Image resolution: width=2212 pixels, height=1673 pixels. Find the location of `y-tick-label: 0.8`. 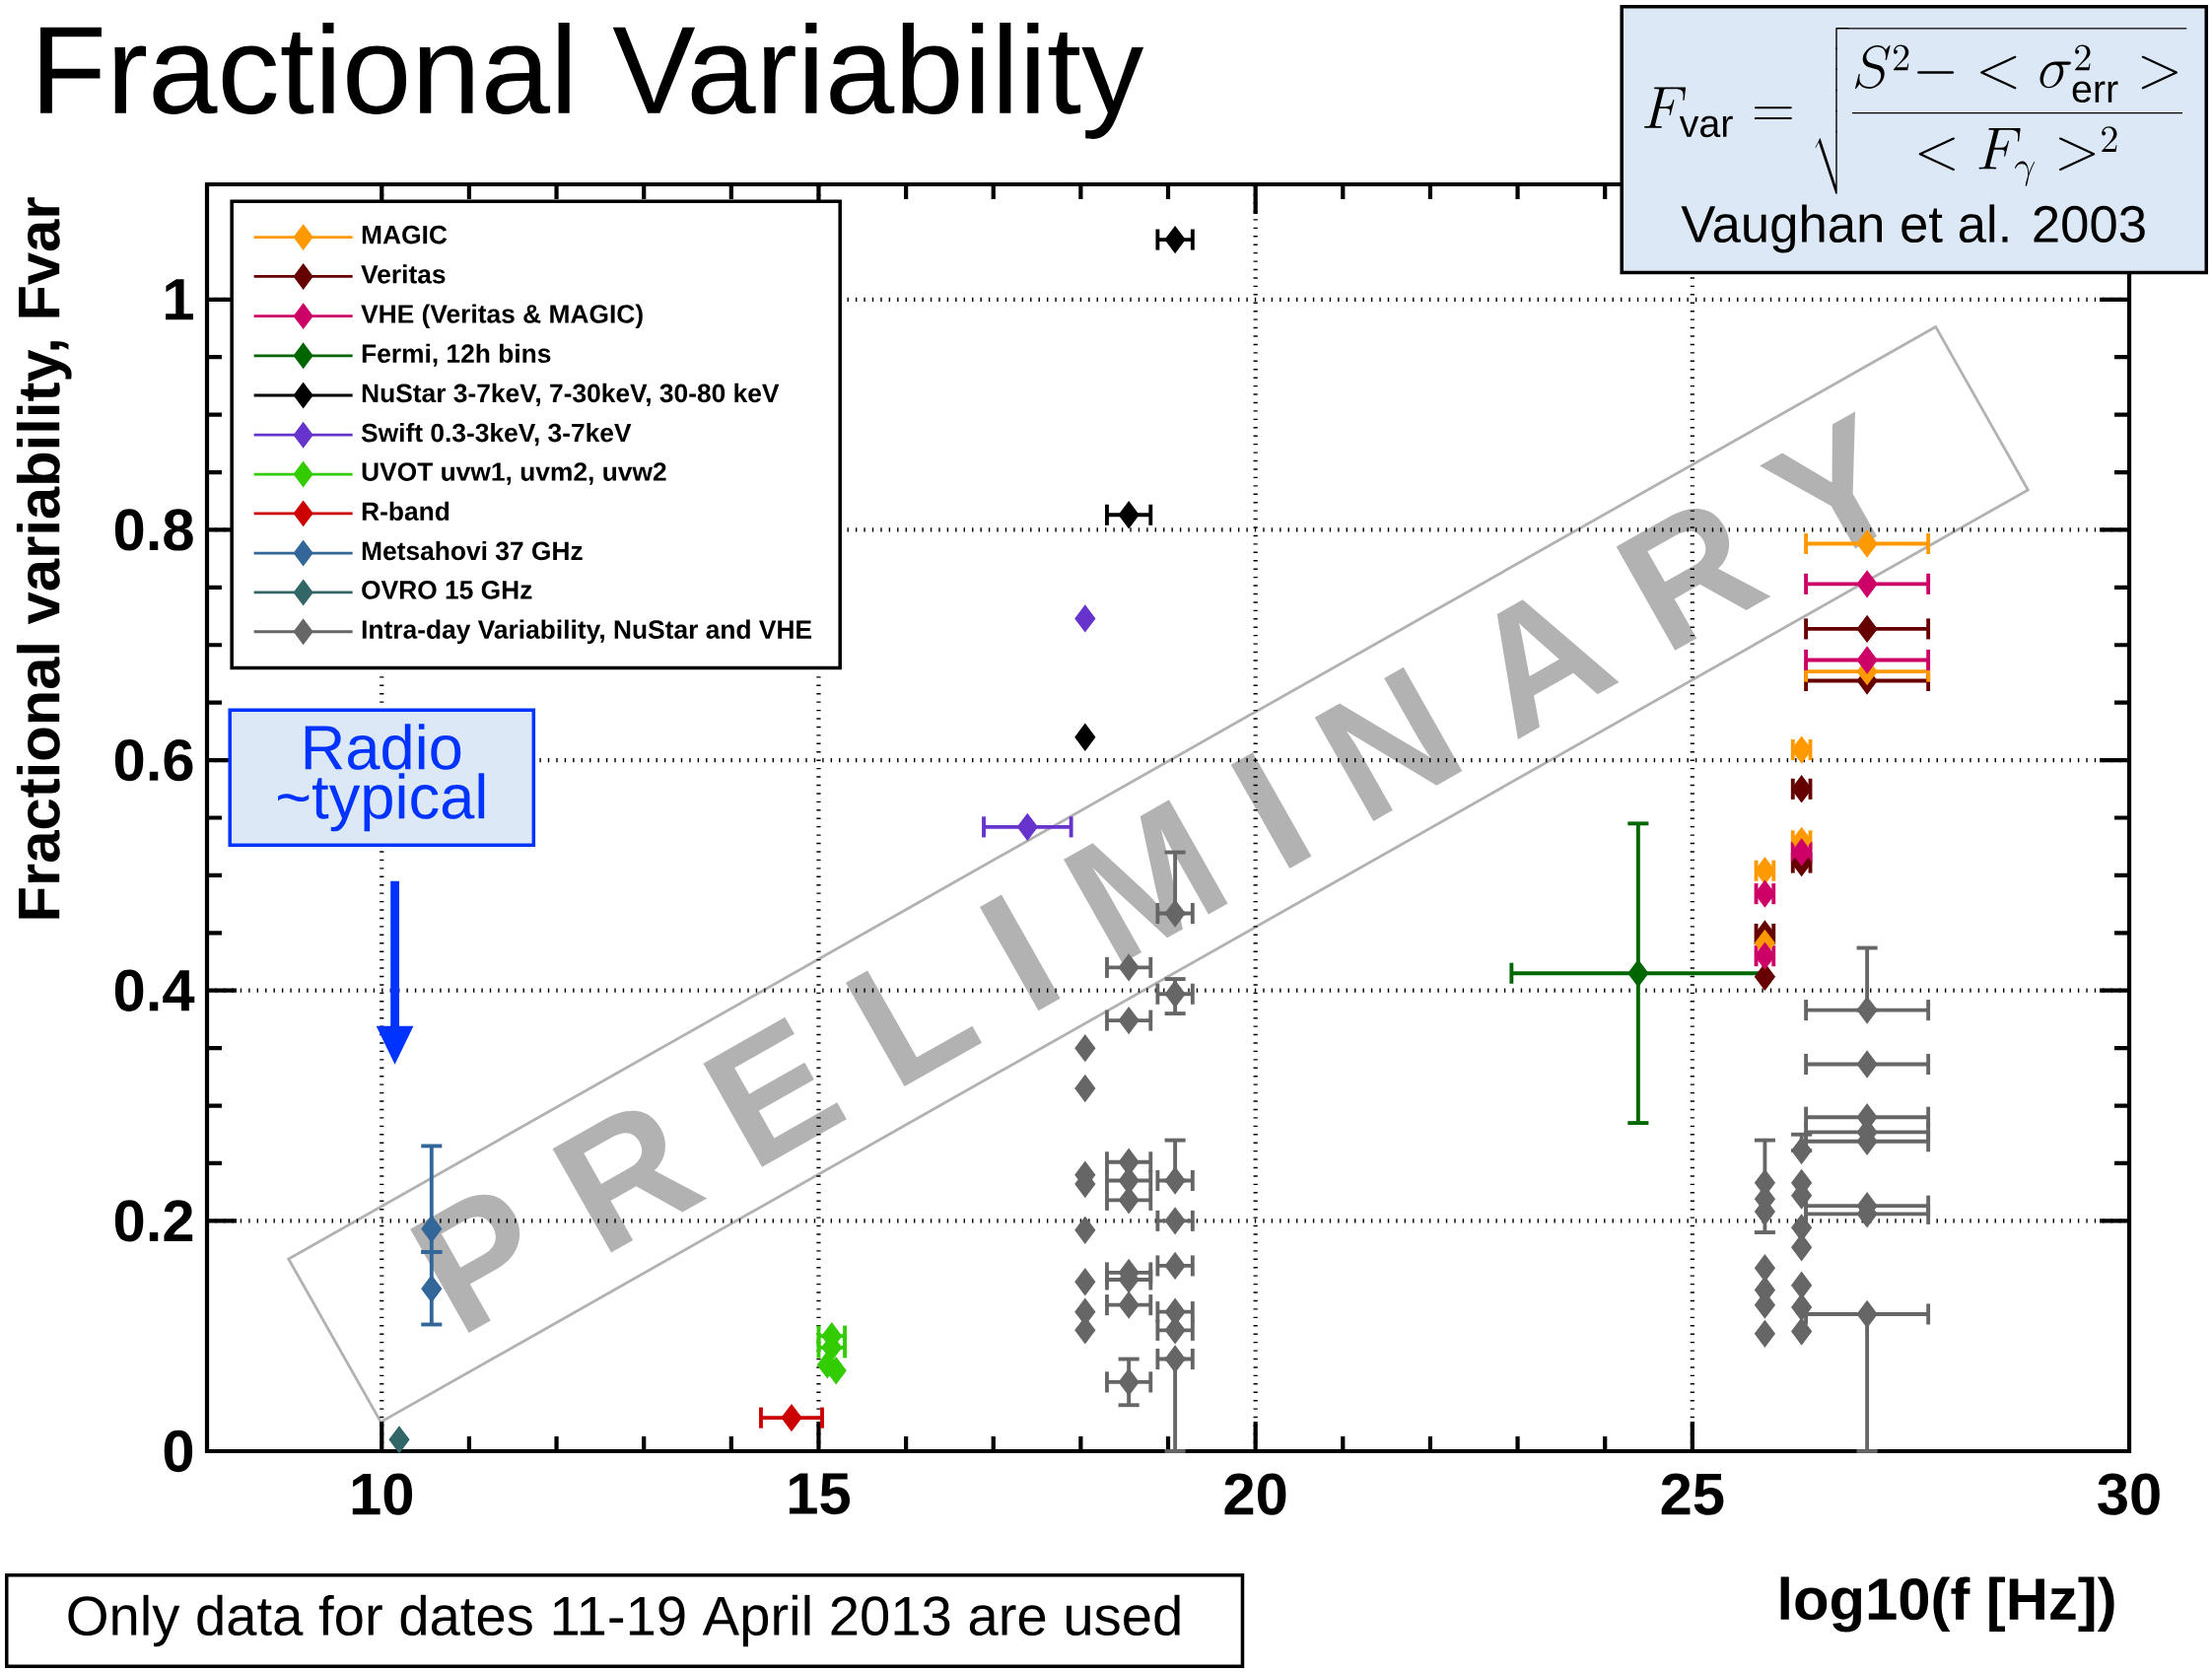

y-tick-label: 0.8 is located at coordinates (154, 530).